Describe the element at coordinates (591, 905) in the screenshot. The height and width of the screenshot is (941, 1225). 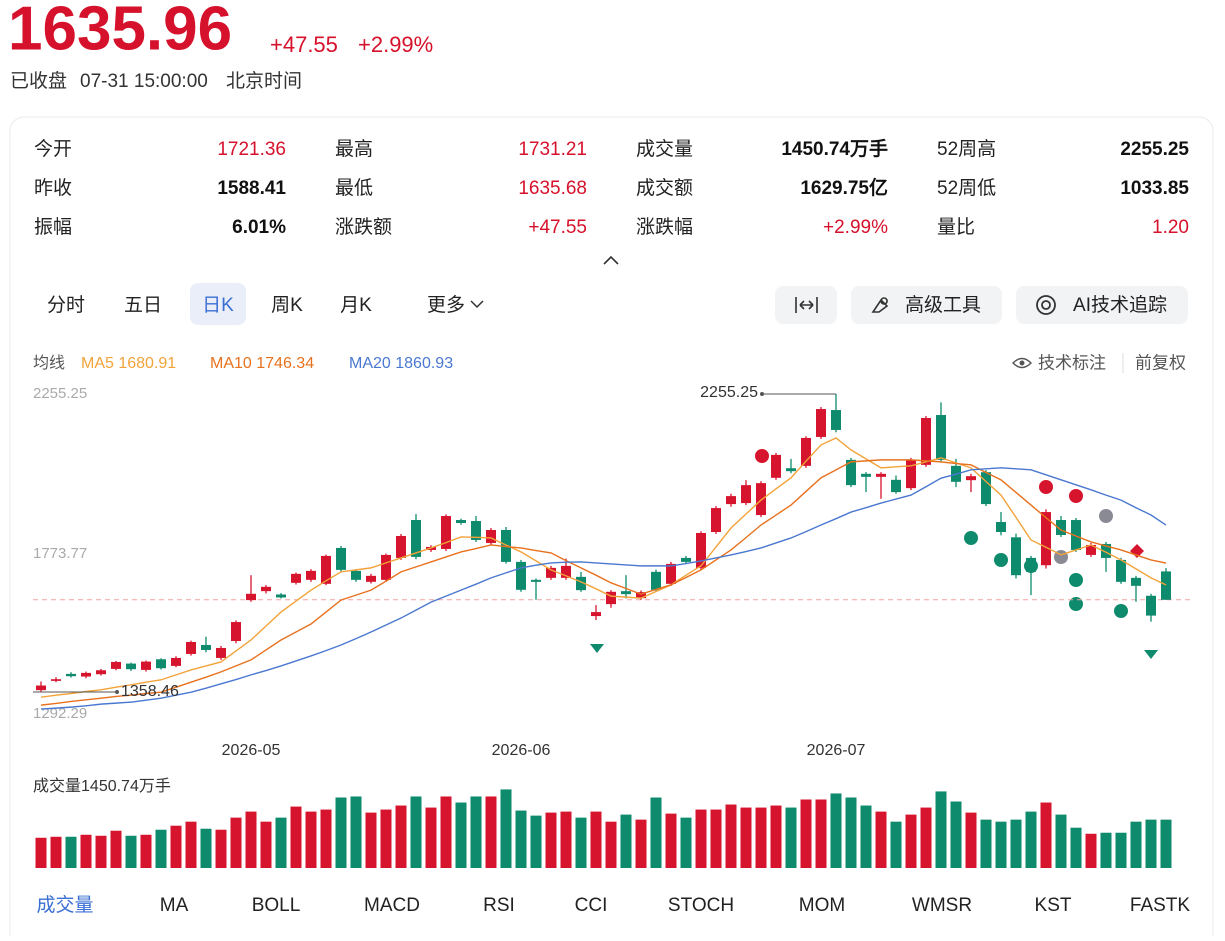
I see `indicator-tab: CCI` at that location.